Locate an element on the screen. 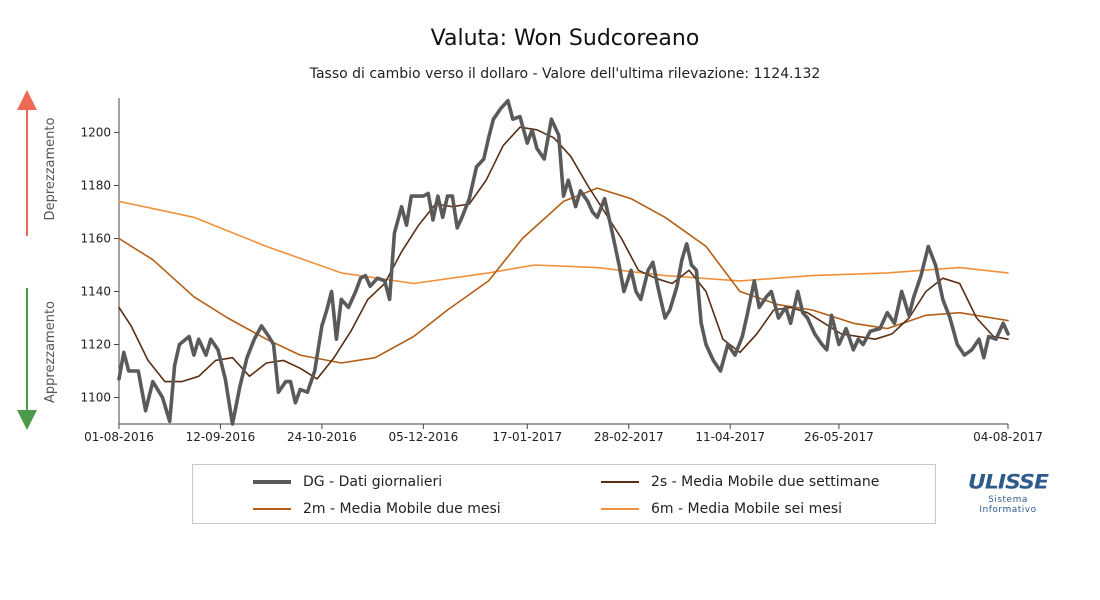 The width and height of the screenshot is (1100, 600). legend-label-6m: 6m - Media Mobile sei mesi is located at coordinates (747, 509).